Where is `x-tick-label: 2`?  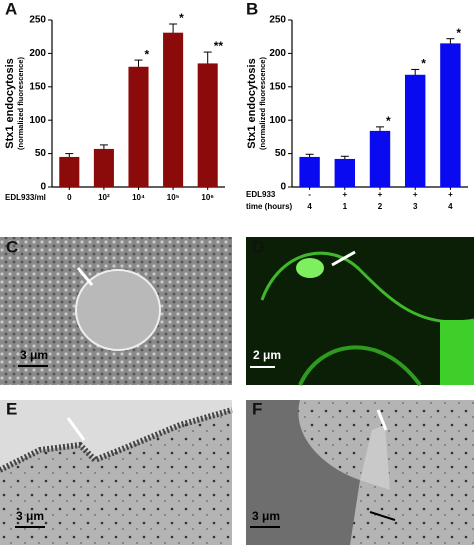 x-tick-label: 2 is located at coordinates (380, 206).